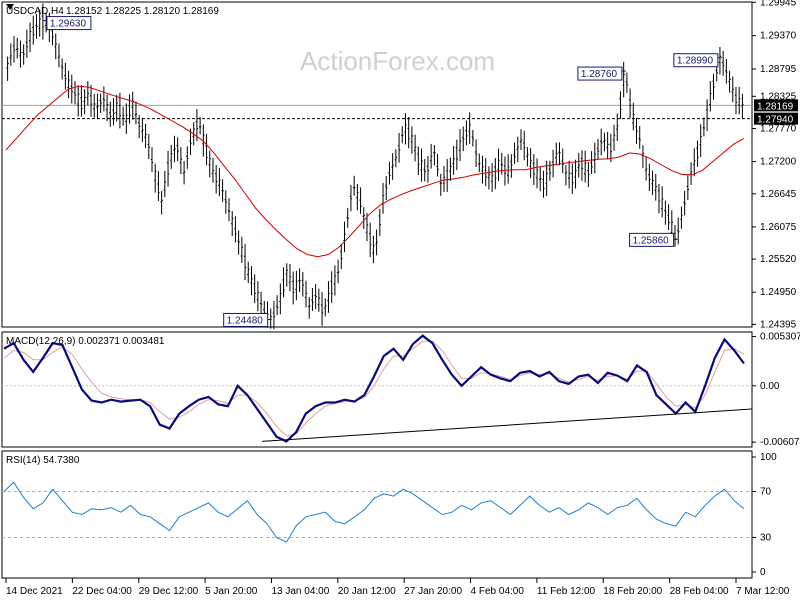 The height and width of the screenshot is (600, 800). Describe the element at coordinates (377, 514) in the screenshot. I see `rsi-levels` at that location.